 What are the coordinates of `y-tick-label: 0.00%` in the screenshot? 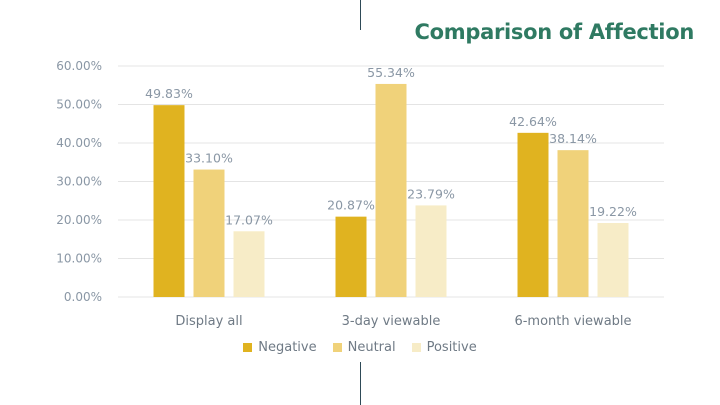 It's located at (83, 297).